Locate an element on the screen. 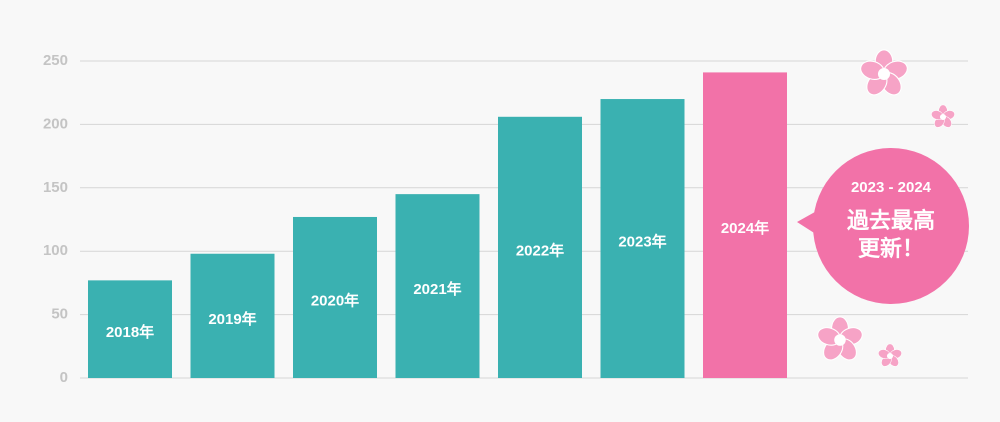 The height and width of the screenshot is (422, 1000). callout-text: 過去最高 is located at coordinates (891, 220).